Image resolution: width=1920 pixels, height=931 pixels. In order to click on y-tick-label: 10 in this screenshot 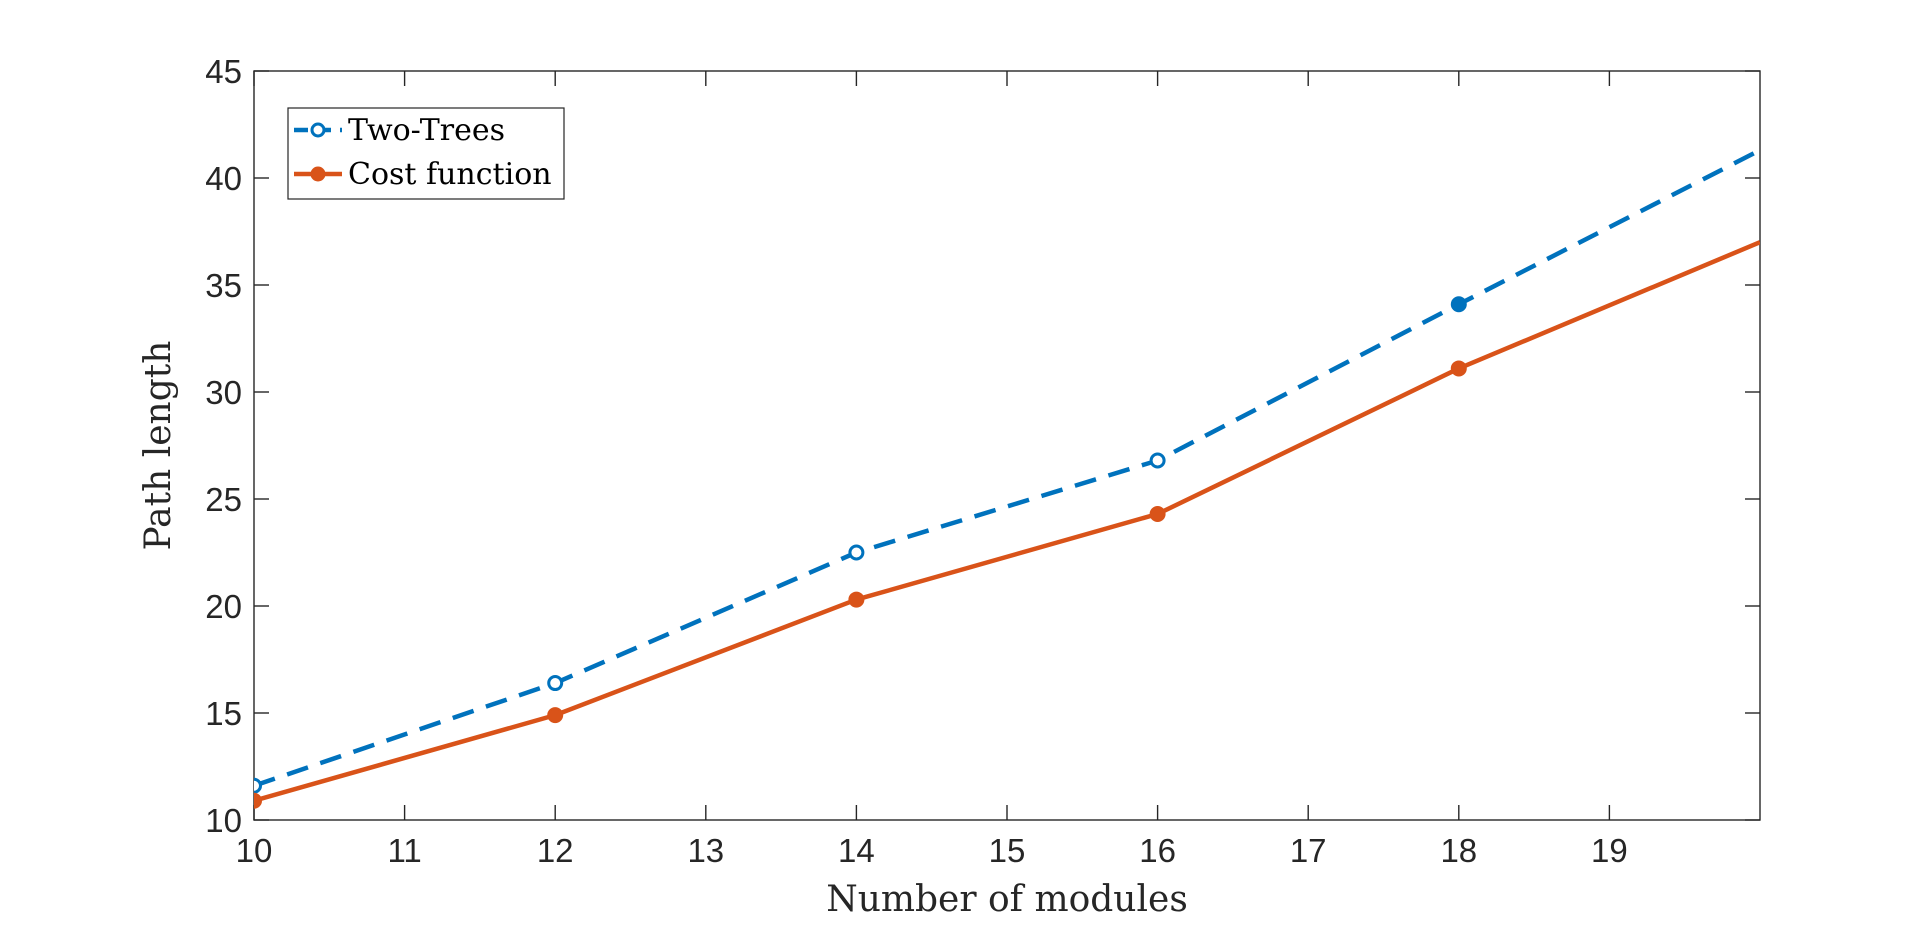, I will do `click(223, 820)`.